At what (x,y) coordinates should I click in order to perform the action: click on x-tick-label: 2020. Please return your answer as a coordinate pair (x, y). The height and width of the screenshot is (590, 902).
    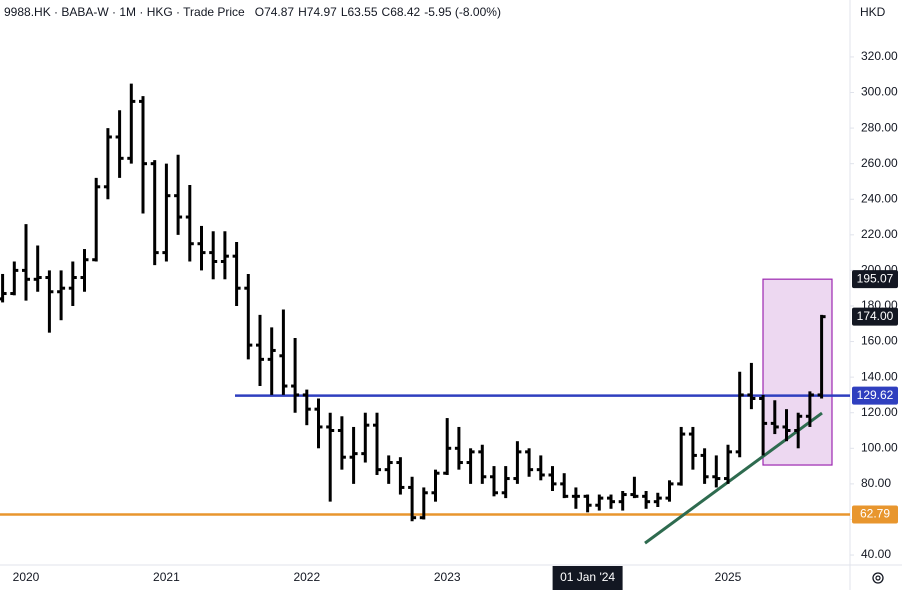
    Looking at the image, I should click on (26, 577).